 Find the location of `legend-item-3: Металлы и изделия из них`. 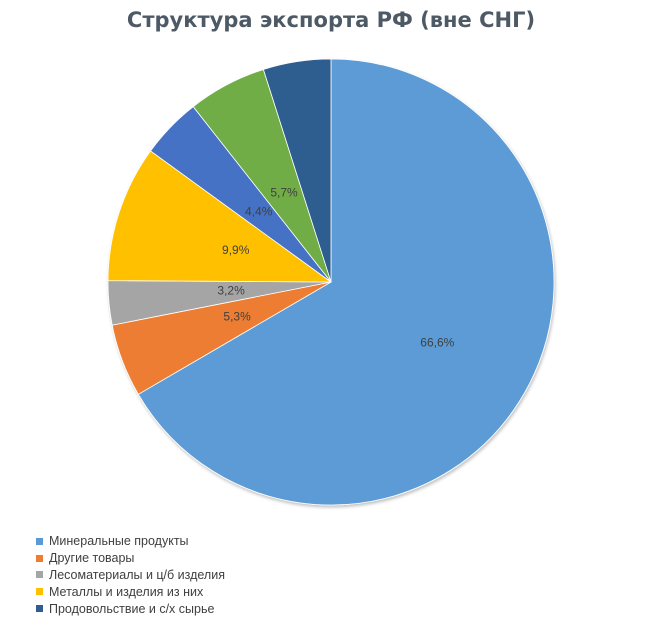

legend-item-3: Металлы и изделия из них is located at coordinates (130, 591).